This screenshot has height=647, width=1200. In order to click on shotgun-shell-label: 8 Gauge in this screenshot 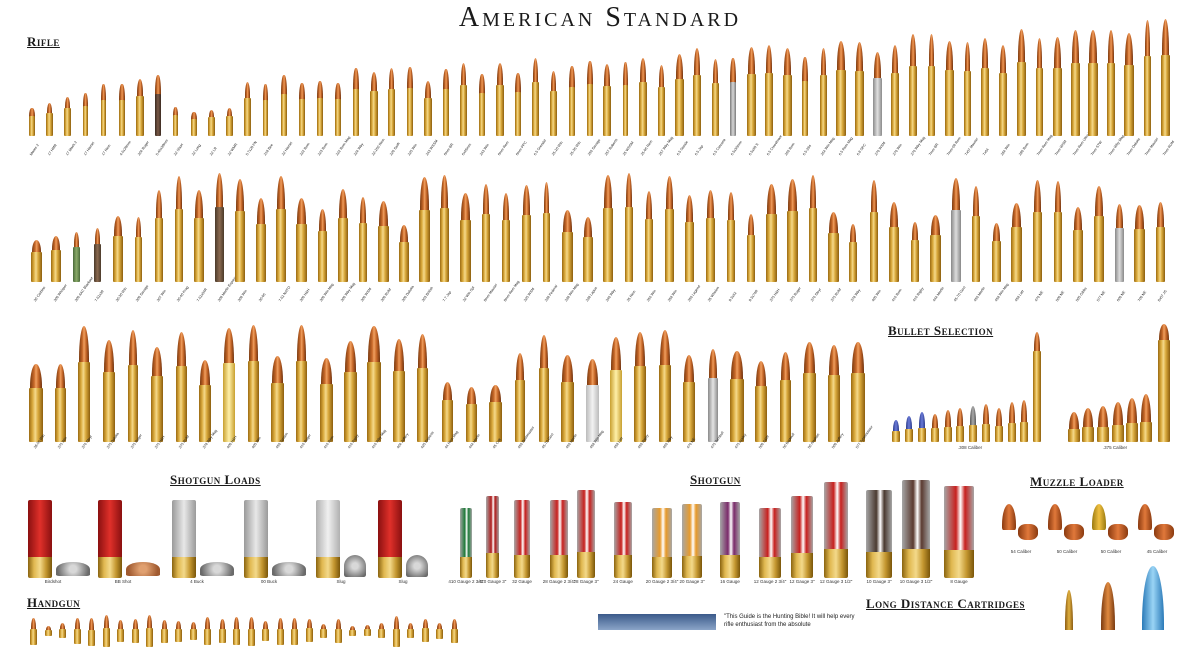, I will do `click(959, 581)`.